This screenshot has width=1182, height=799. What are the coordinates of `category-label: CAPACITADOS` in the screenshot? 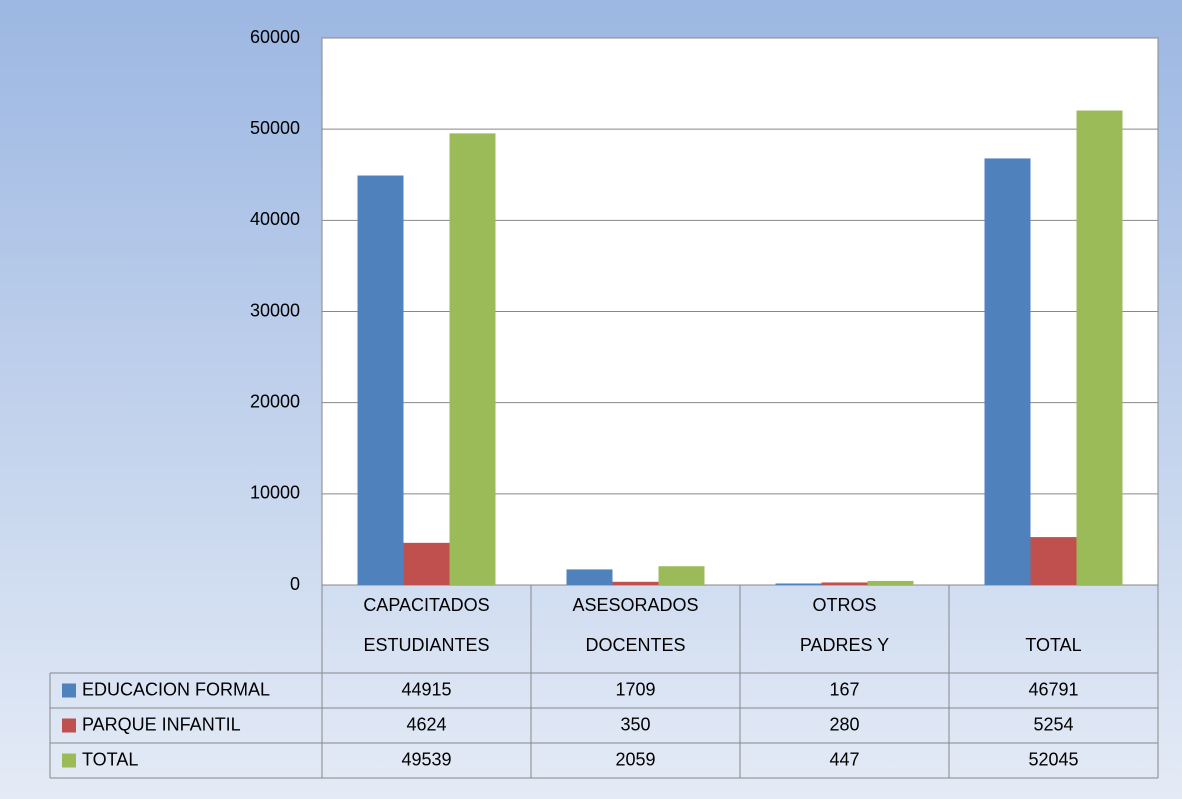 It's located at (426, 605).